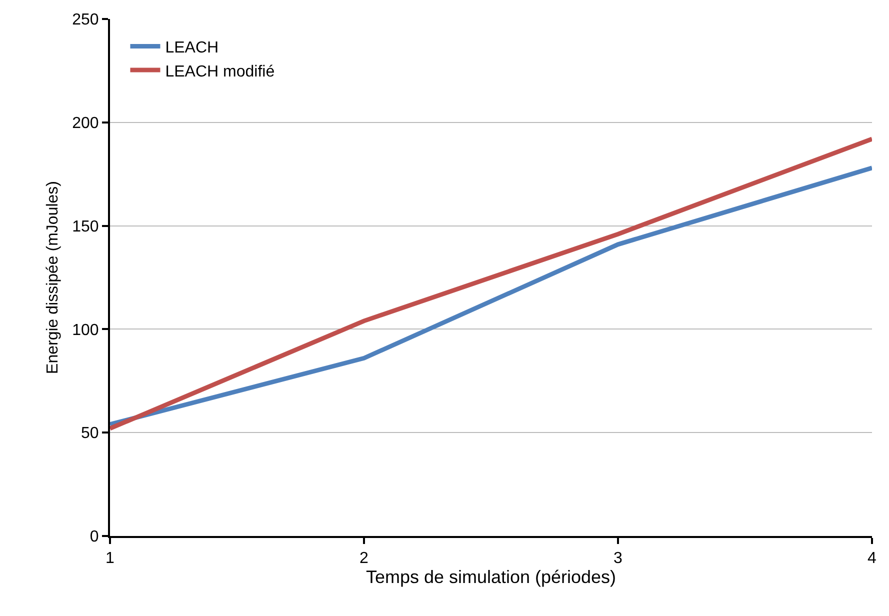  Describe the element at coordinates (872, 559) in the screenshot. I see `x-tick-label: 4` at that location.